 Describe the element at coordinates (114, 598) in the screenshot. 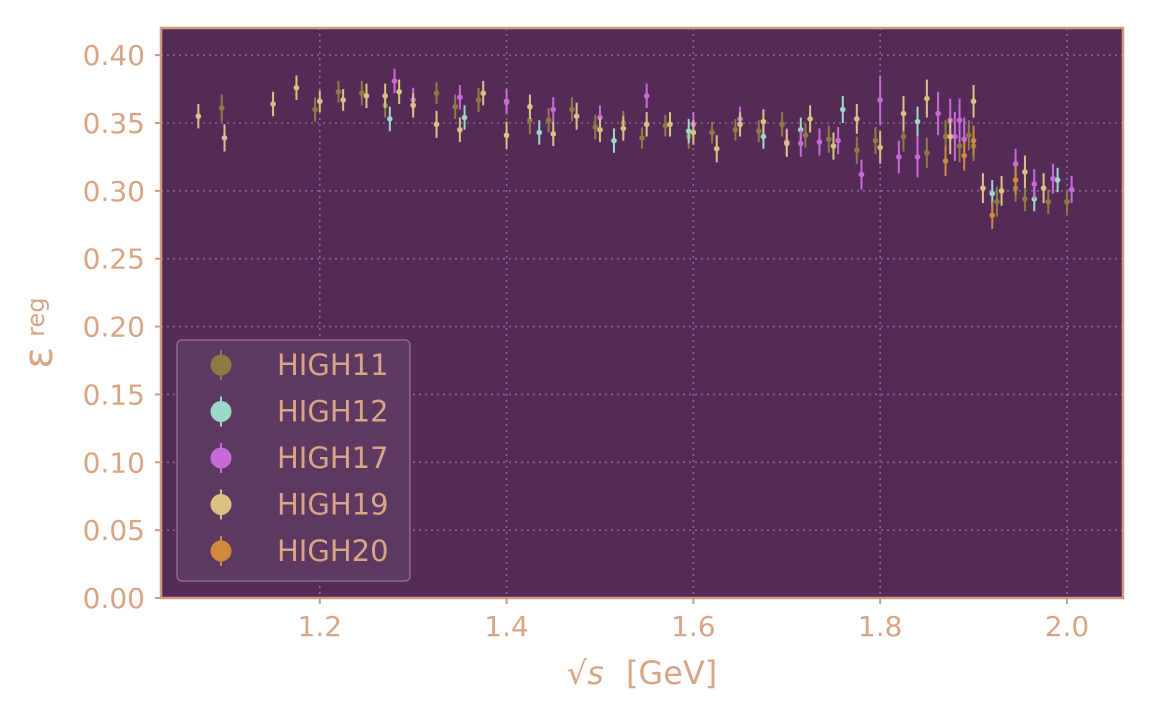

I see `y-tick-label: 0.00` at that location.